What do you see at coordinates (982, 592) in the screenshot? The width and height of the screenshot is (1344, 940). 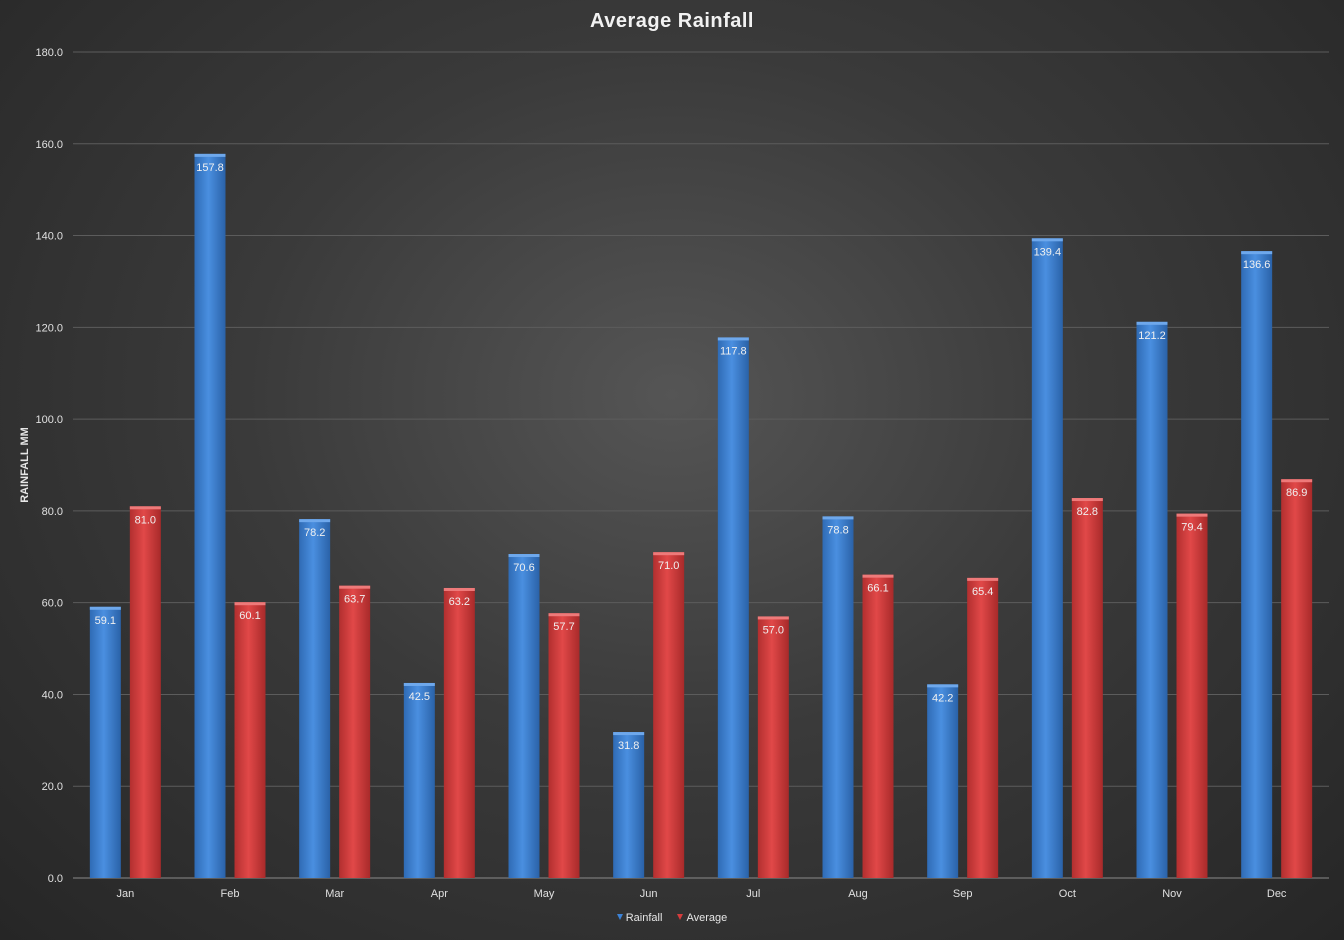 I see `data-label: 65.4` at bounding box center [982, 592].